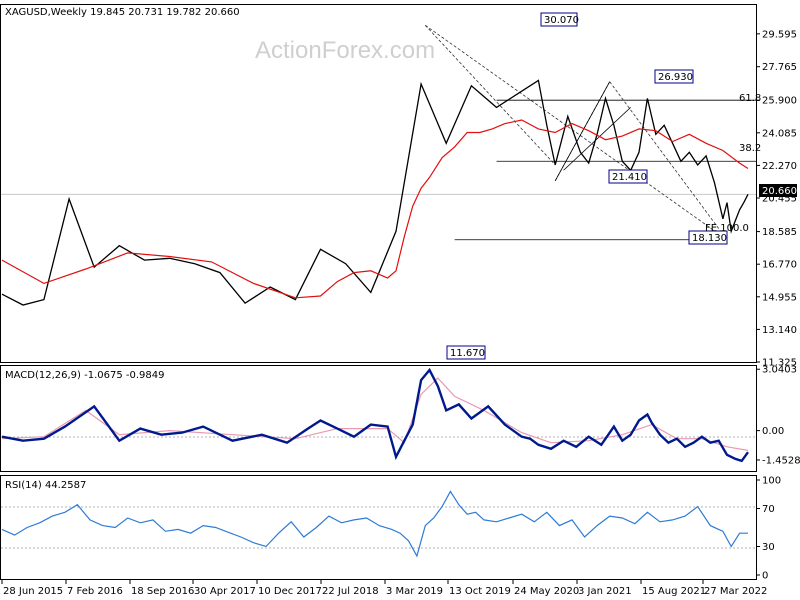  Describe the element at coordinates (779, 67) in the screenshot. I see `price-tick-label: 27.765` at that location.